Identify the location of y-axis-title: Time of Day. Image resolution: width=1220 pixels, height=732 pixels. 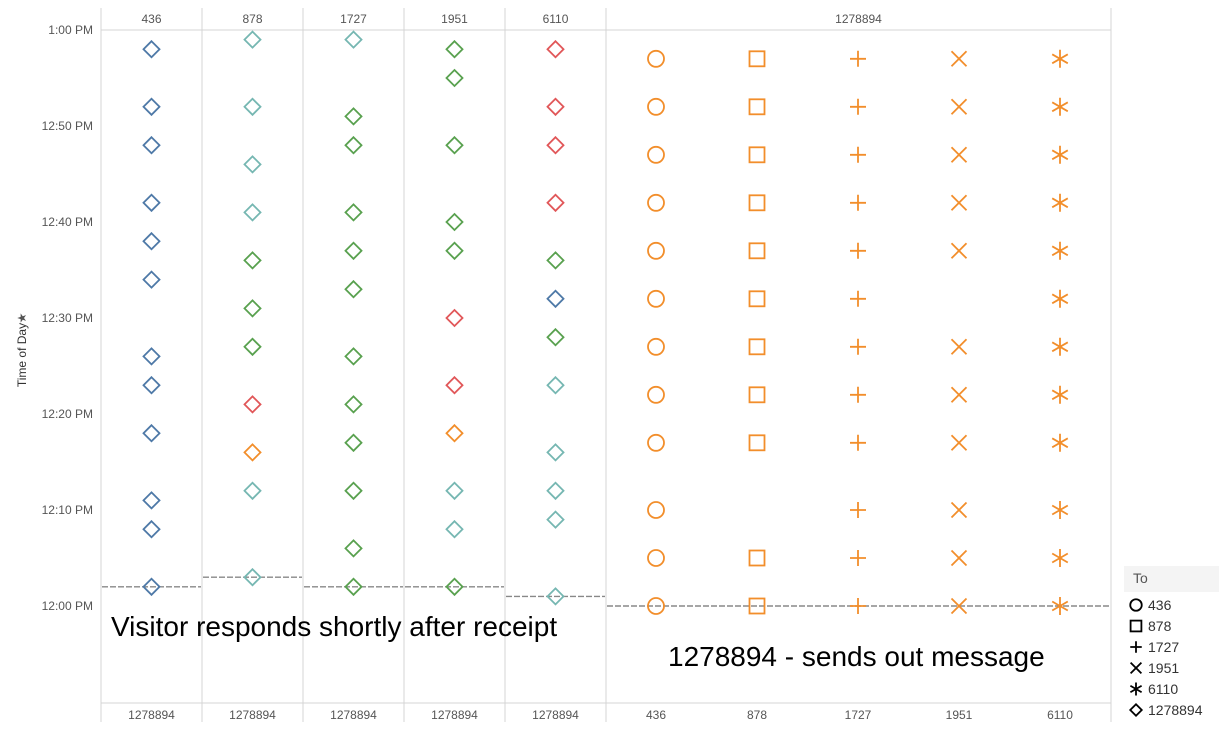
(22, 355).